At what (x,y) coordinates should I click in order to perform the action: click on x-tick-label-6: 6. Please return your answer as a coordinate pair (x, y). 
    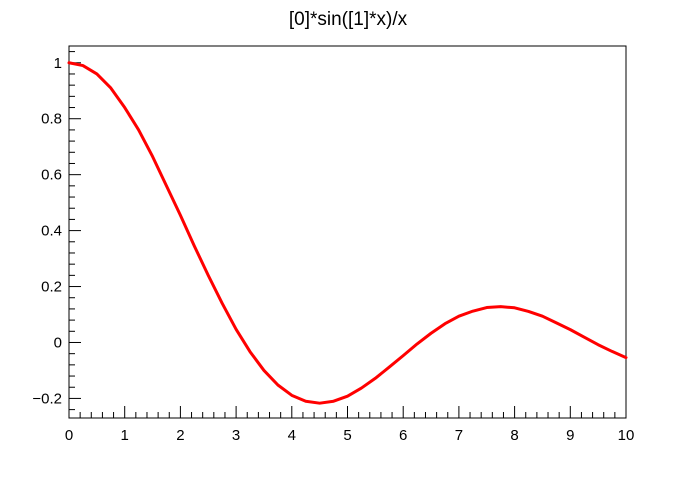
    Looking at the image, I should click on (403, 435).